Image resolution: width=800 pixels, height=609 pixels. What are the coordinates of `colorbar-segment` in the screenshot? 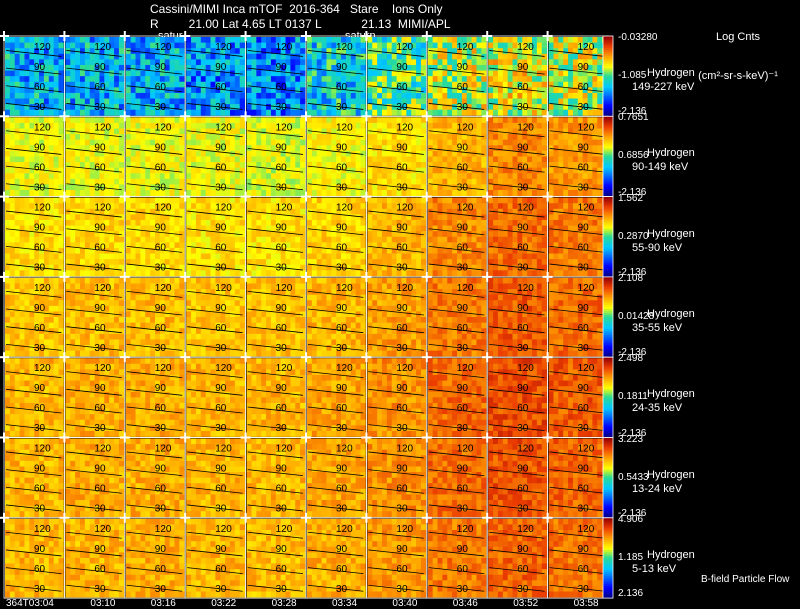 It's located at (608, 57).